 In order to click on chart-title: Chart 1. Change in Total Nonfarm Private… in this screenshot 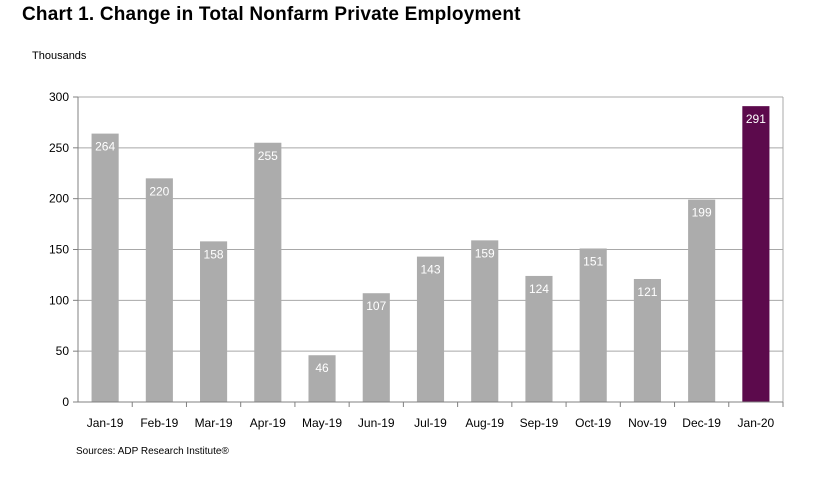, I will do `click(271, 14)`.